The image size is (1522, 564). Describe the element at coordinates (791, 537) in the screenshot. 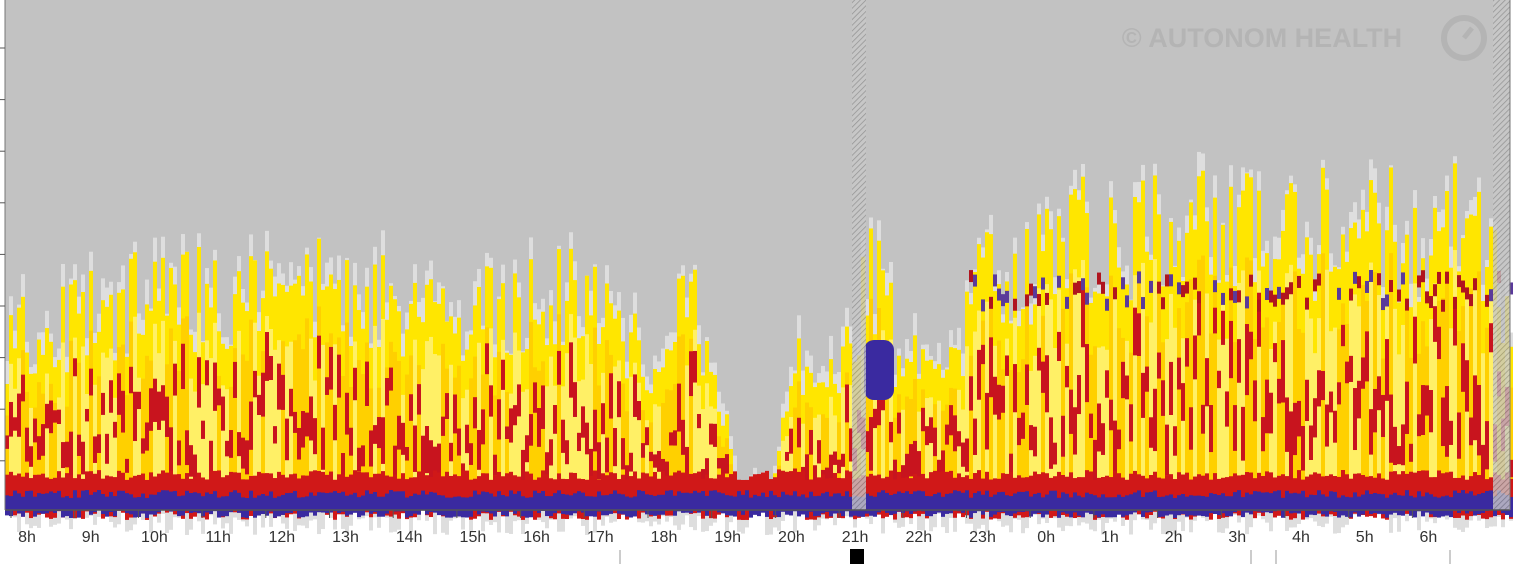

I see `x-tick-label: 20h` at that location.